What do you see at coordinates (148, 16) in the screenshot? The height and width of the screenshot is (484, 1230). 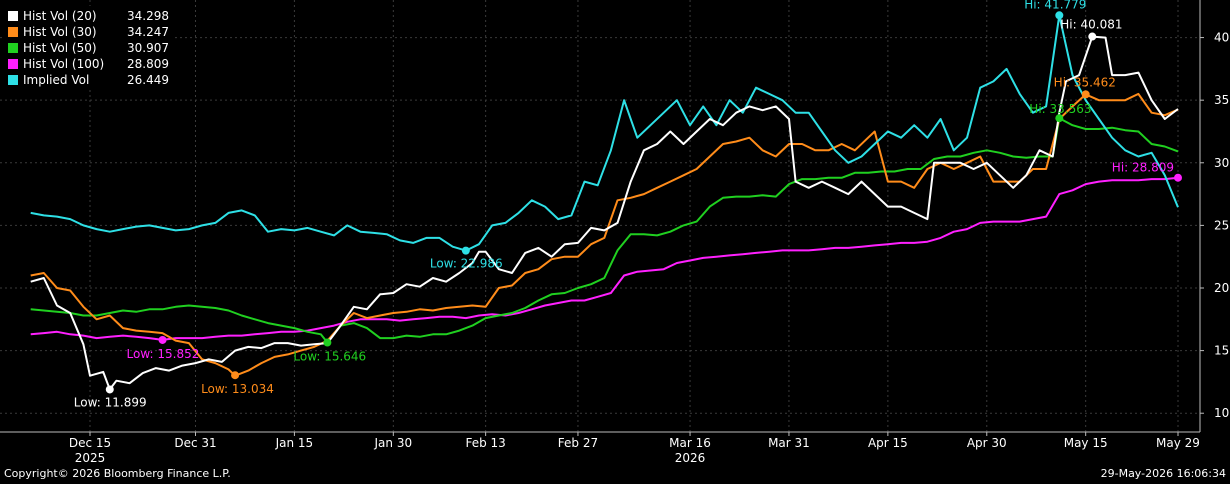 I see `legend-value: 34.298` at bounding box center [148, 16].